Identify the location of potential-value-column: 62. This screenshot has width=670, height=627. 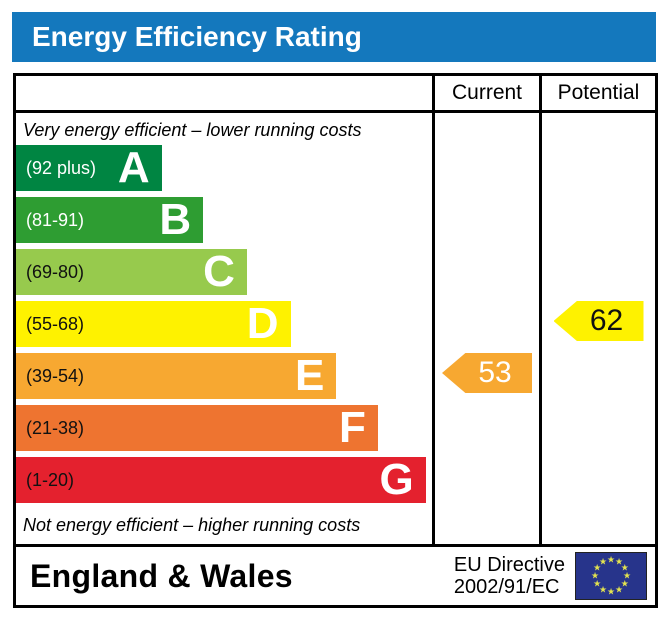
(597, 328).